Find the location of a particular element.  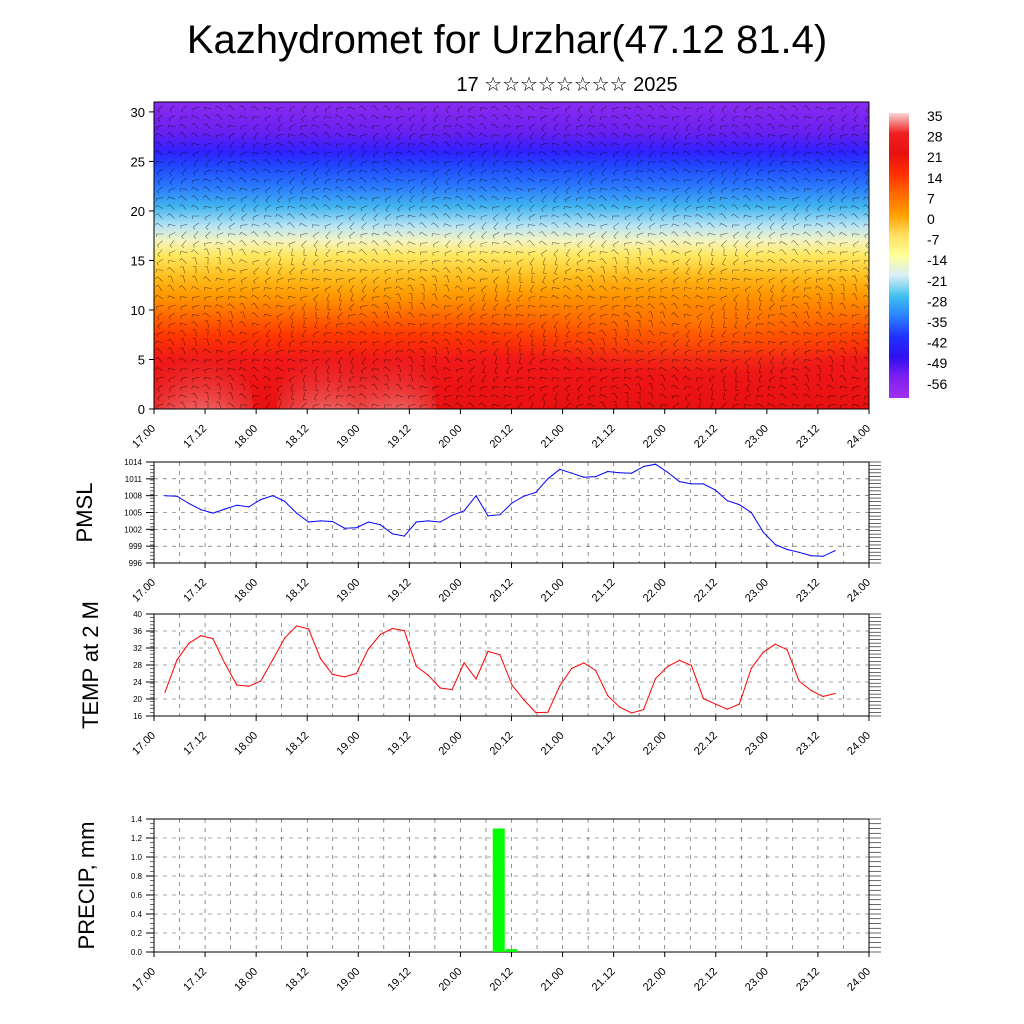

surface-warm-bulb is located at coordinates (329, 375).